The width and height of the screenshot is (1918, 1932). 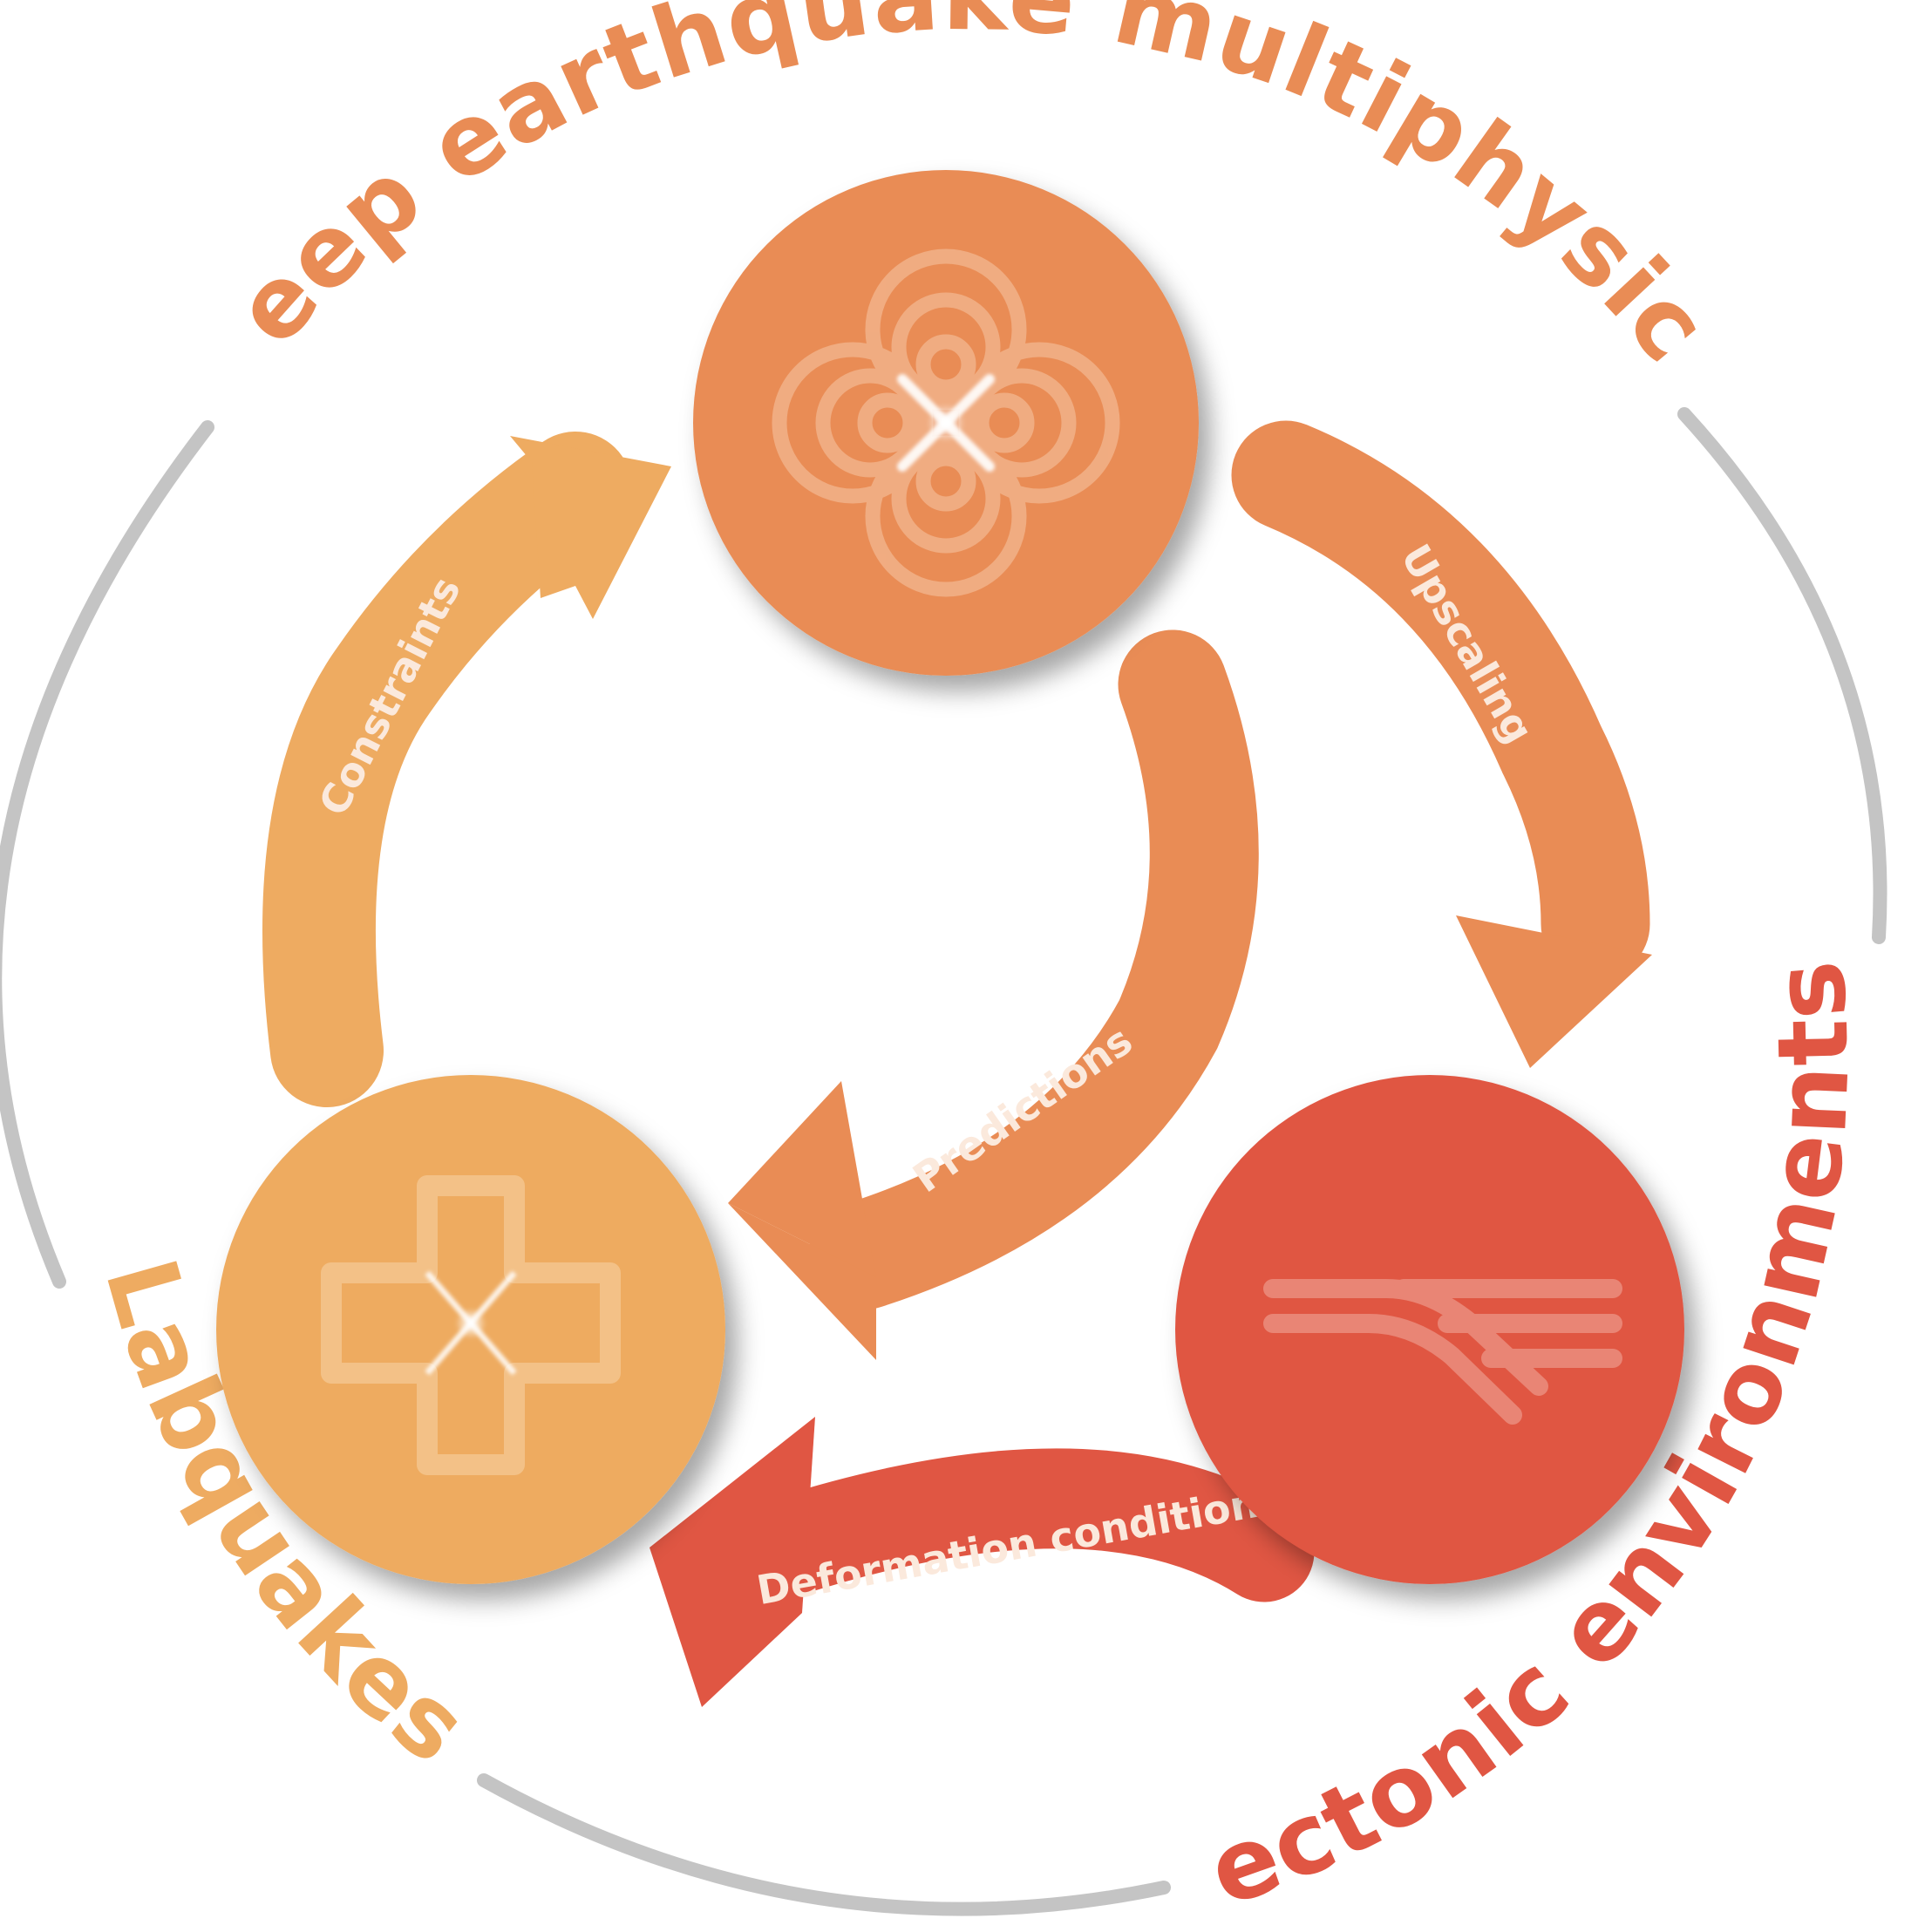 I want to click on ring-segment-left, so click(x=107, y=854).